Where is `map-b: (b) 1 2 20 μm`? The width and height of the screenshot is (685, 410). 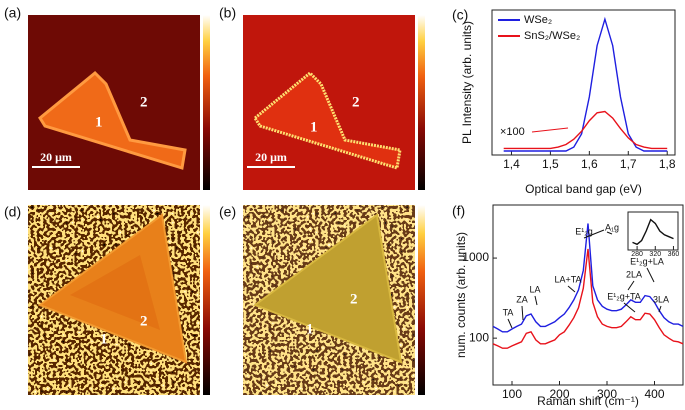 map-b: (b) 1 2 20 μm is located at coordinates (322, 97).